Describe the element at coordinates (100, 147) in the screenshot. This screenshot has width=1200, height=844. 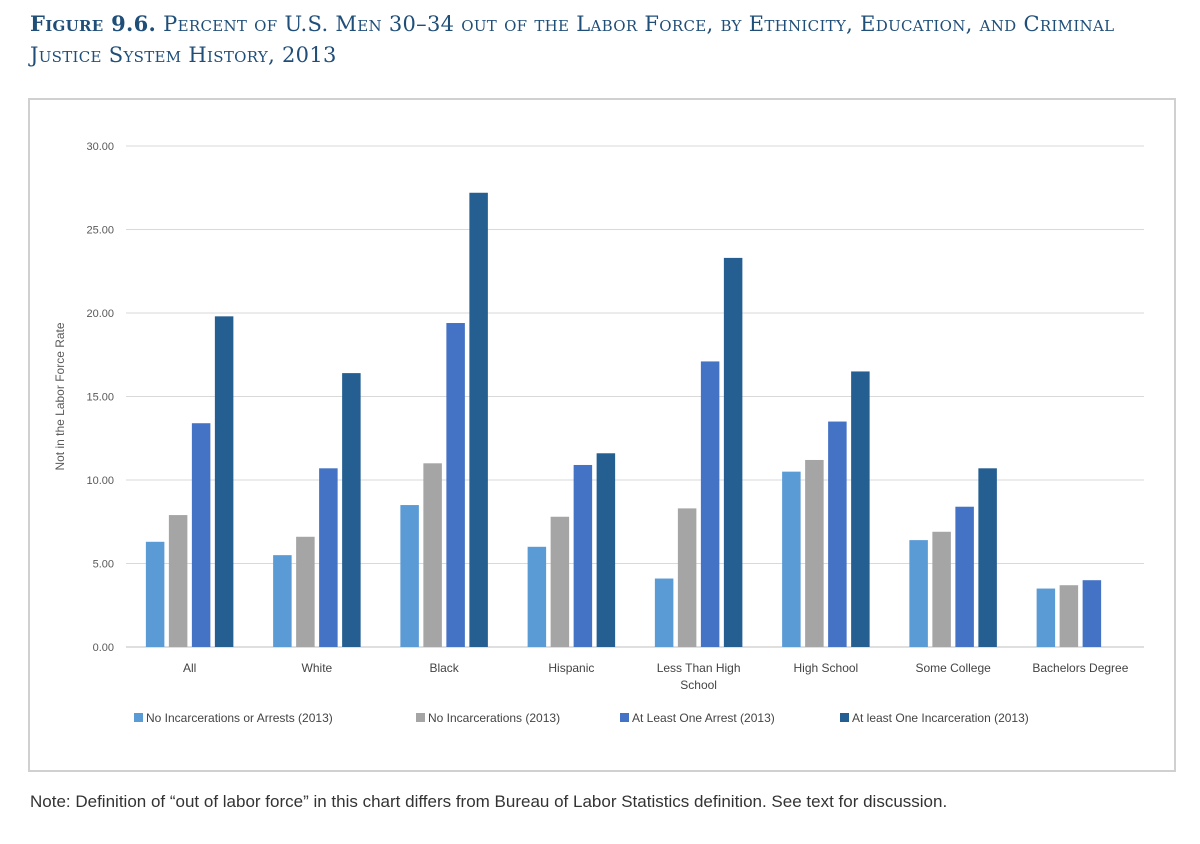
I see `y-tick-label: 30.00` at that location.